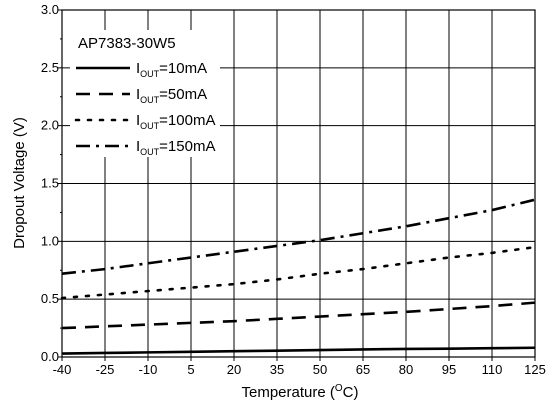  What do you see at coordinates (406, 369) in the screenshot?
I see `x-tick-label: 80` at bounding box center [406, 369].